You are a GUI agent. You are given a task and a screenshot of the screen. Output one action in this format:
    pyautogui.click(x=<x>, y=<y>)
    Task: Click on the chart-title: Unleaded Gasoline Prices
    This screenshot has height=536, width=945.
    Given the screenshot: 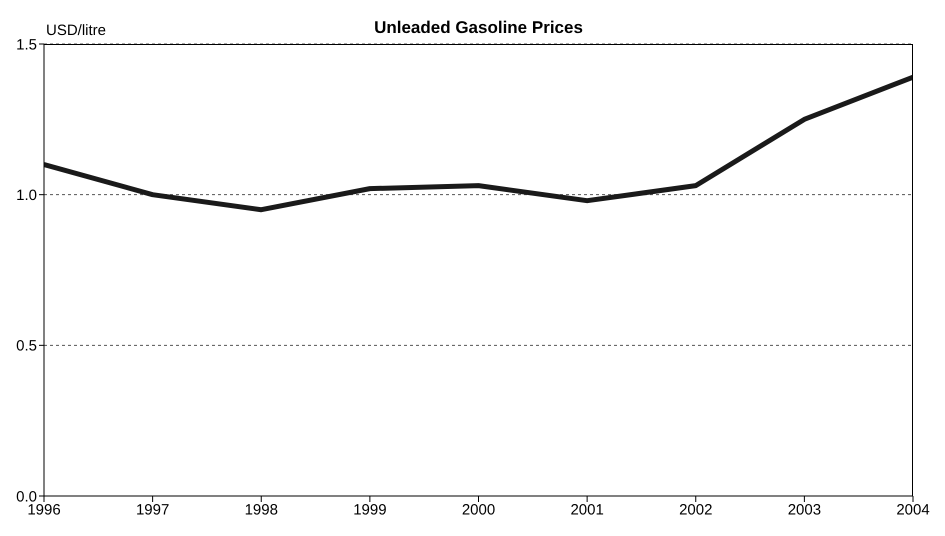 What is the action you would take?
    pyautogui.click(x=478, y=27)
    